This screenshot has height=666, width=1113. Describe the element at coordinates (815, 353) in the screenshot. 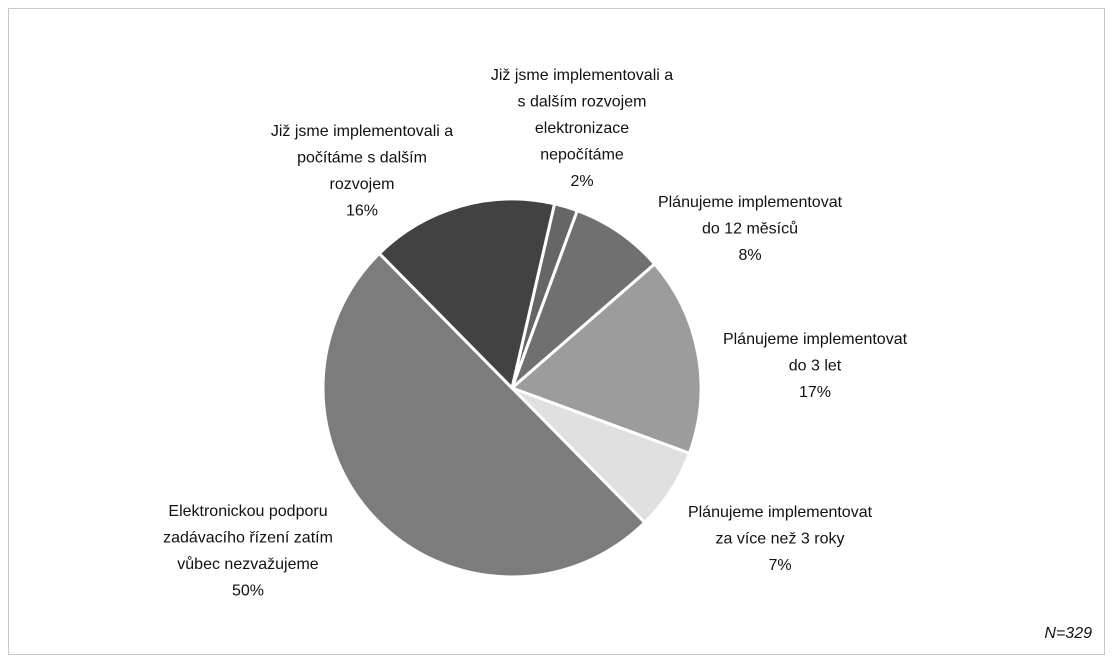

I see `slice-label: Plánujeme implementovat do 3 let` at that location.